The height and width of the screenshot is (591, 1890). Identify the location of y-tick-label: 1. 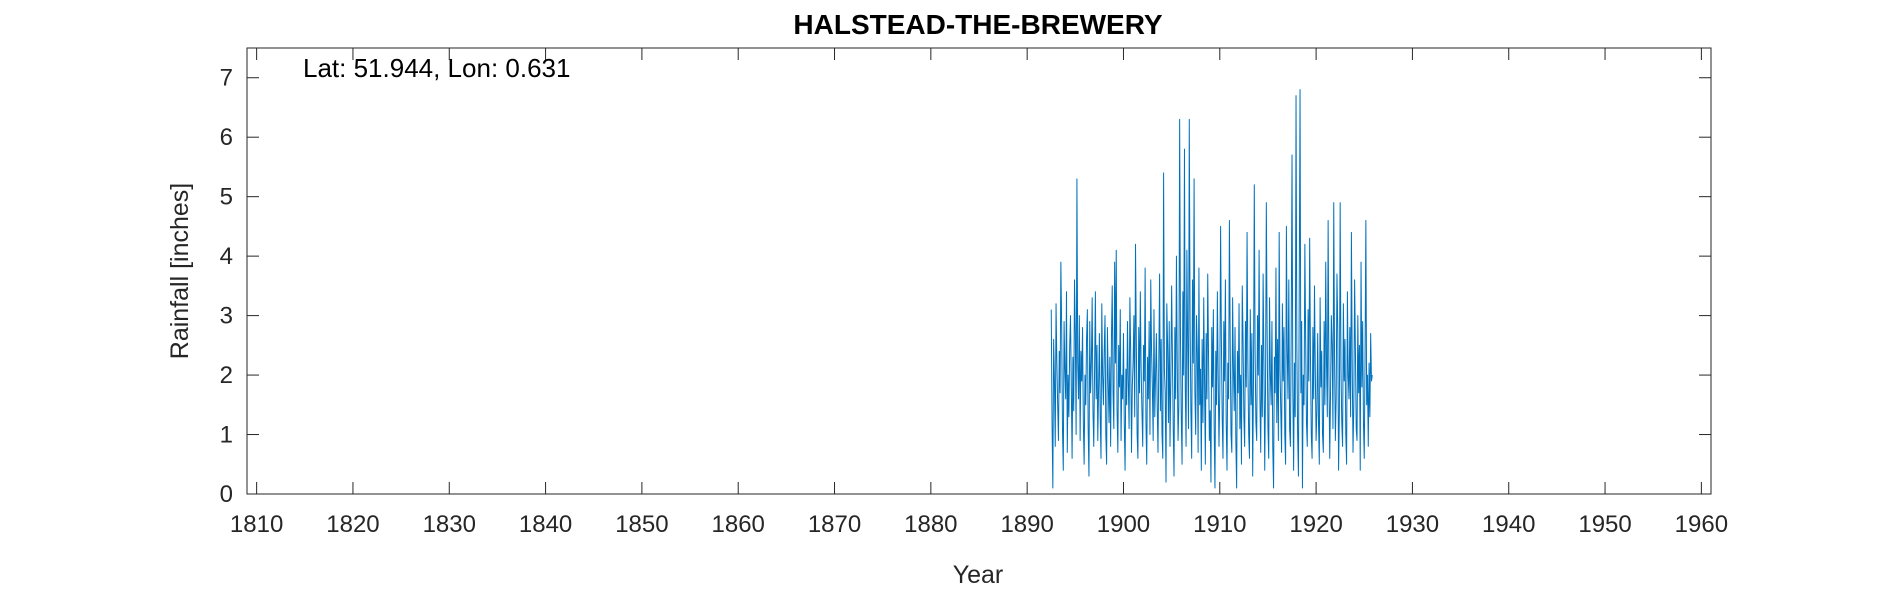
(226, 435).